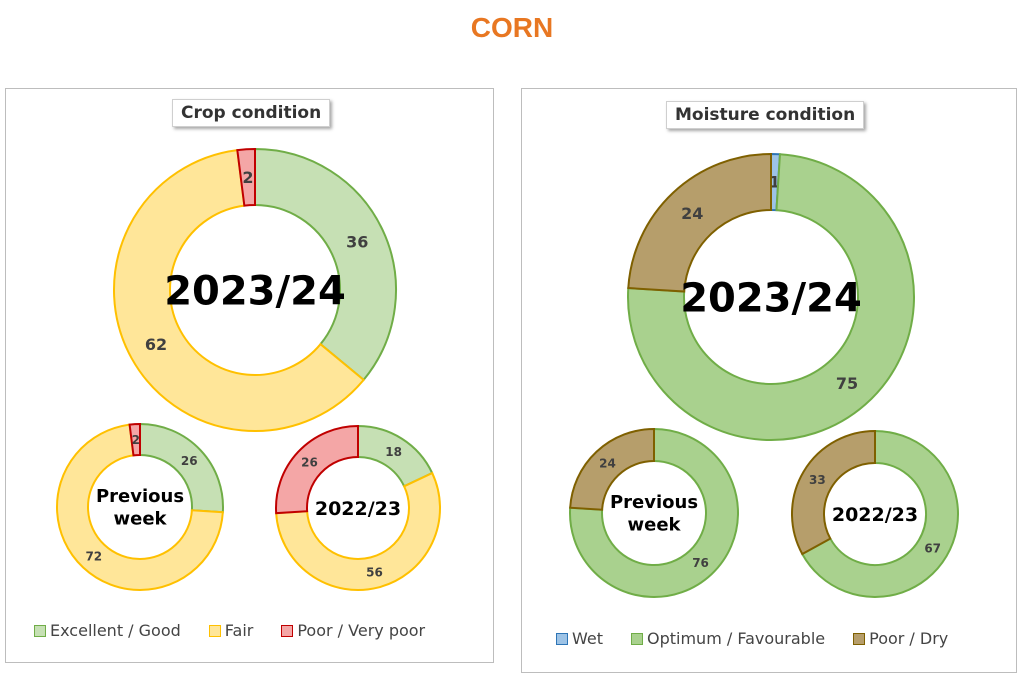 This screenshot has height=681, width=1024. Describe the element at coordinates (358, 531) in the screenshot. I see `crop-2022-23-slice-fair` at that location.